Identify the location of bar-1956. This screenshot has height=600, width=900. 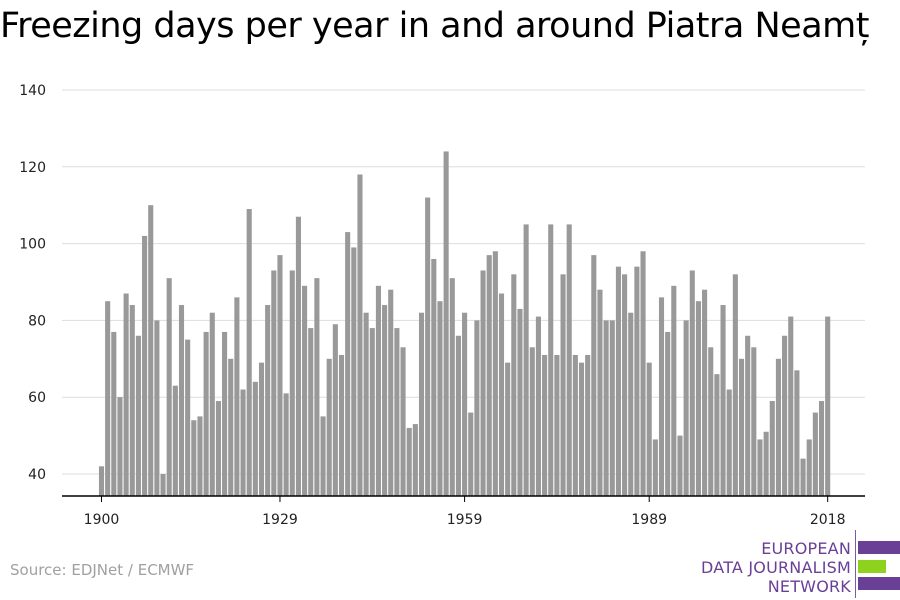
(446, 323).